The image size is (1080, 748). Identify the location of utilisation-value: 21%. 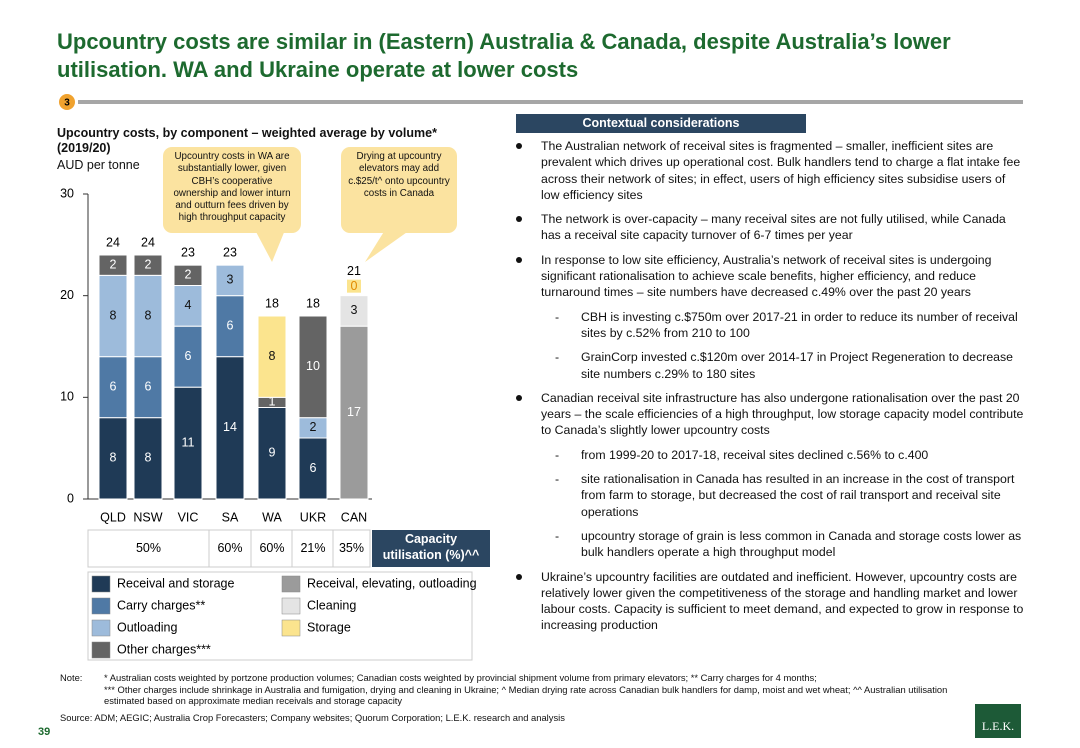
(312, 548).